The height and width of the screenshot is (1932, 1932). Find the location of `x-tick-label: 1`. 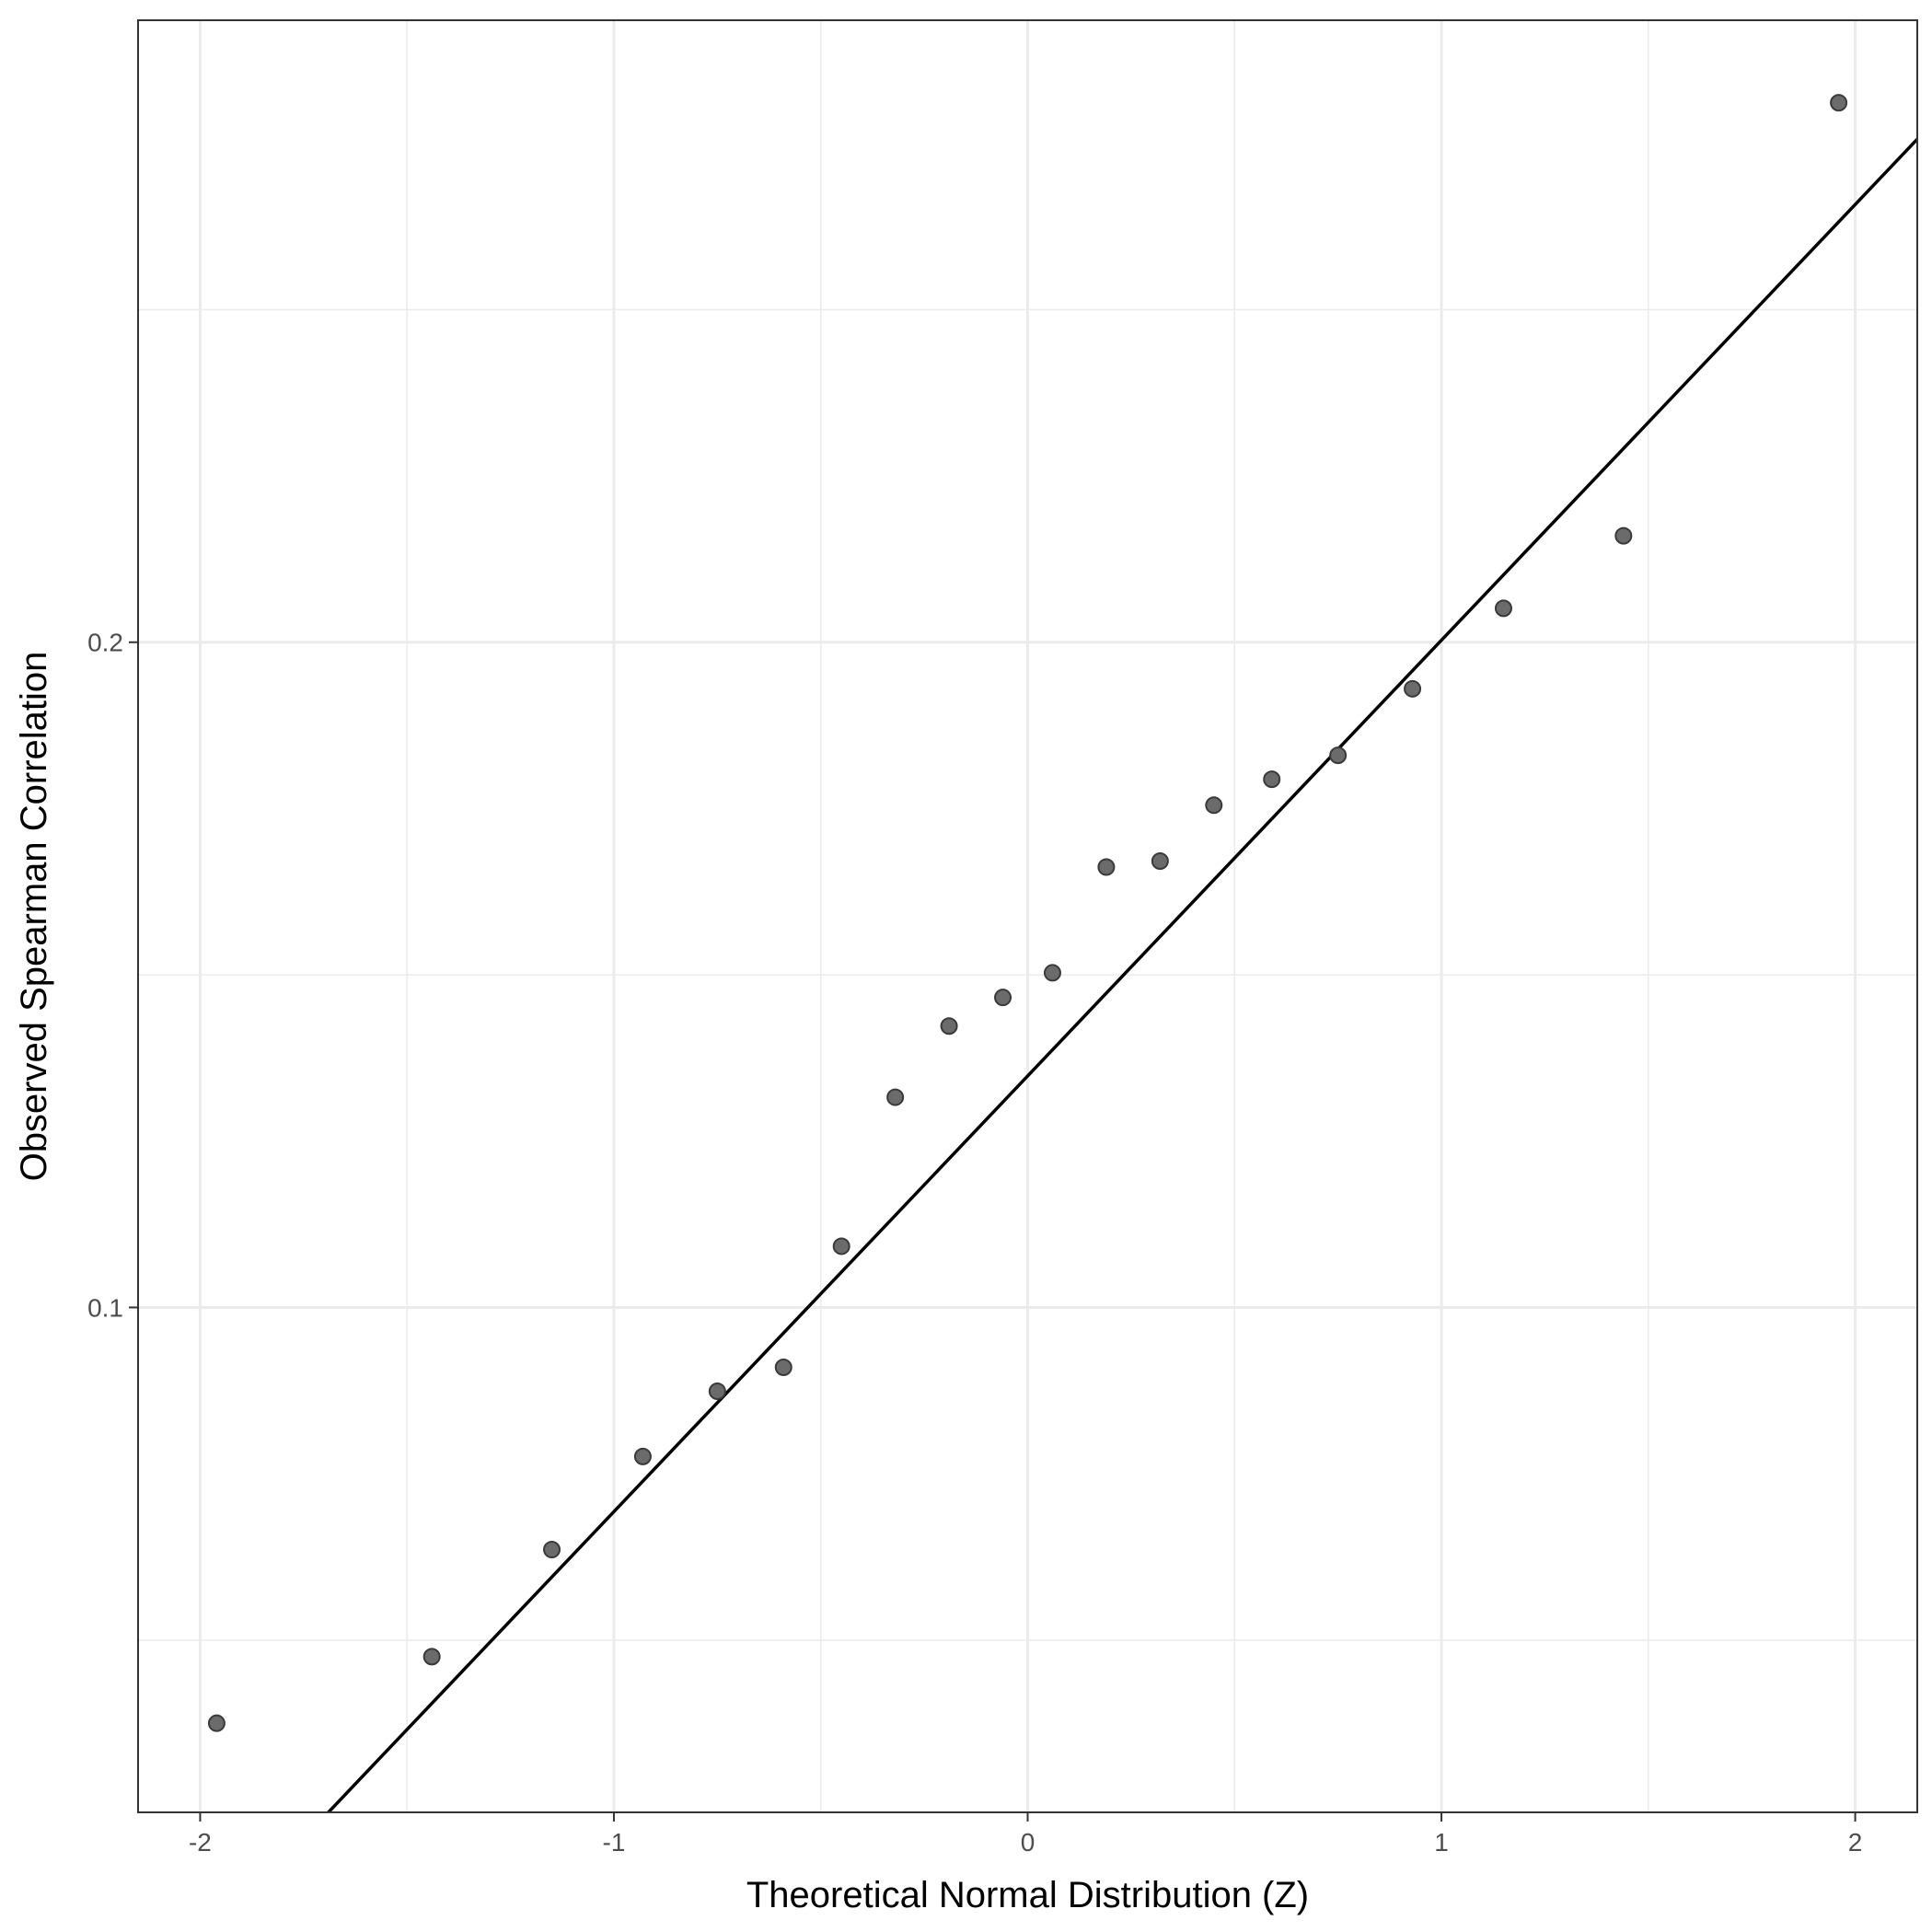

x-tick-label: 1 is located at coordinates (1442, 1843).